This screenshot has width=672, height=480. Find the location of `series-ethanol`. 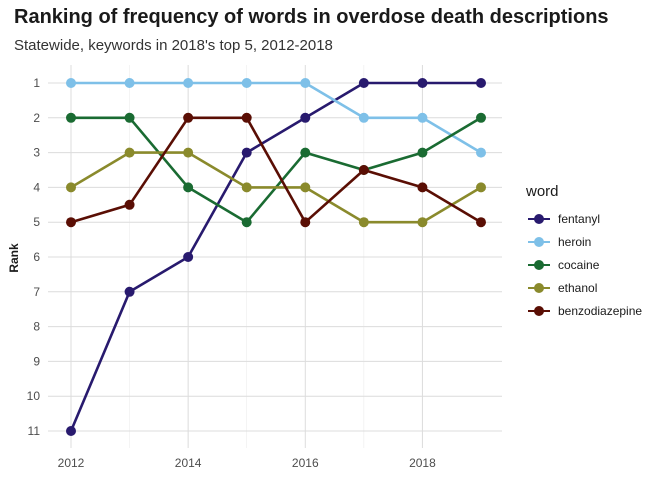

series-ethanol is located at coordinates (276, 187).